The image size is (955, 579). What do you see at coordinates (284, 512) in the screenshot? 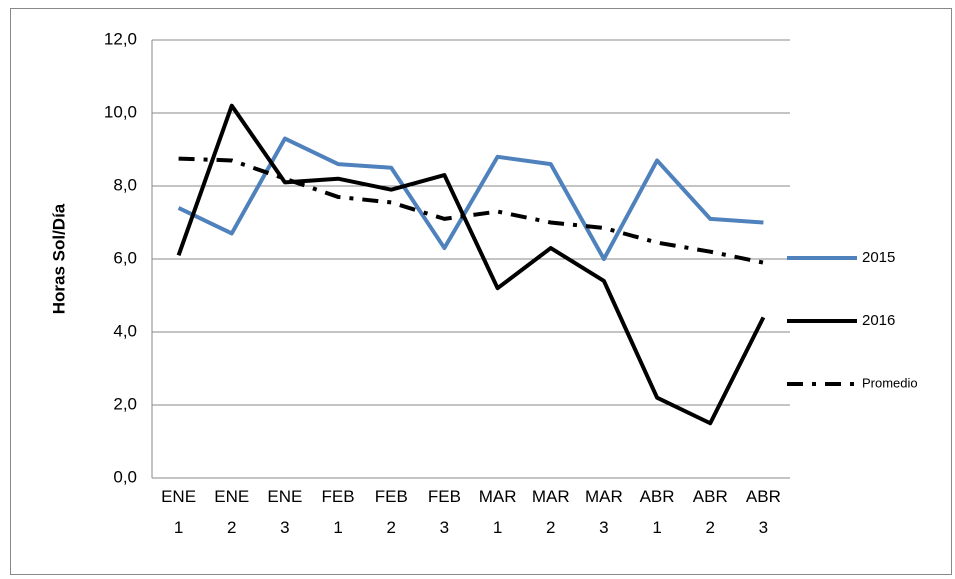
I see `x-tick-label: ENE 3` at bounding box center [284, 512].